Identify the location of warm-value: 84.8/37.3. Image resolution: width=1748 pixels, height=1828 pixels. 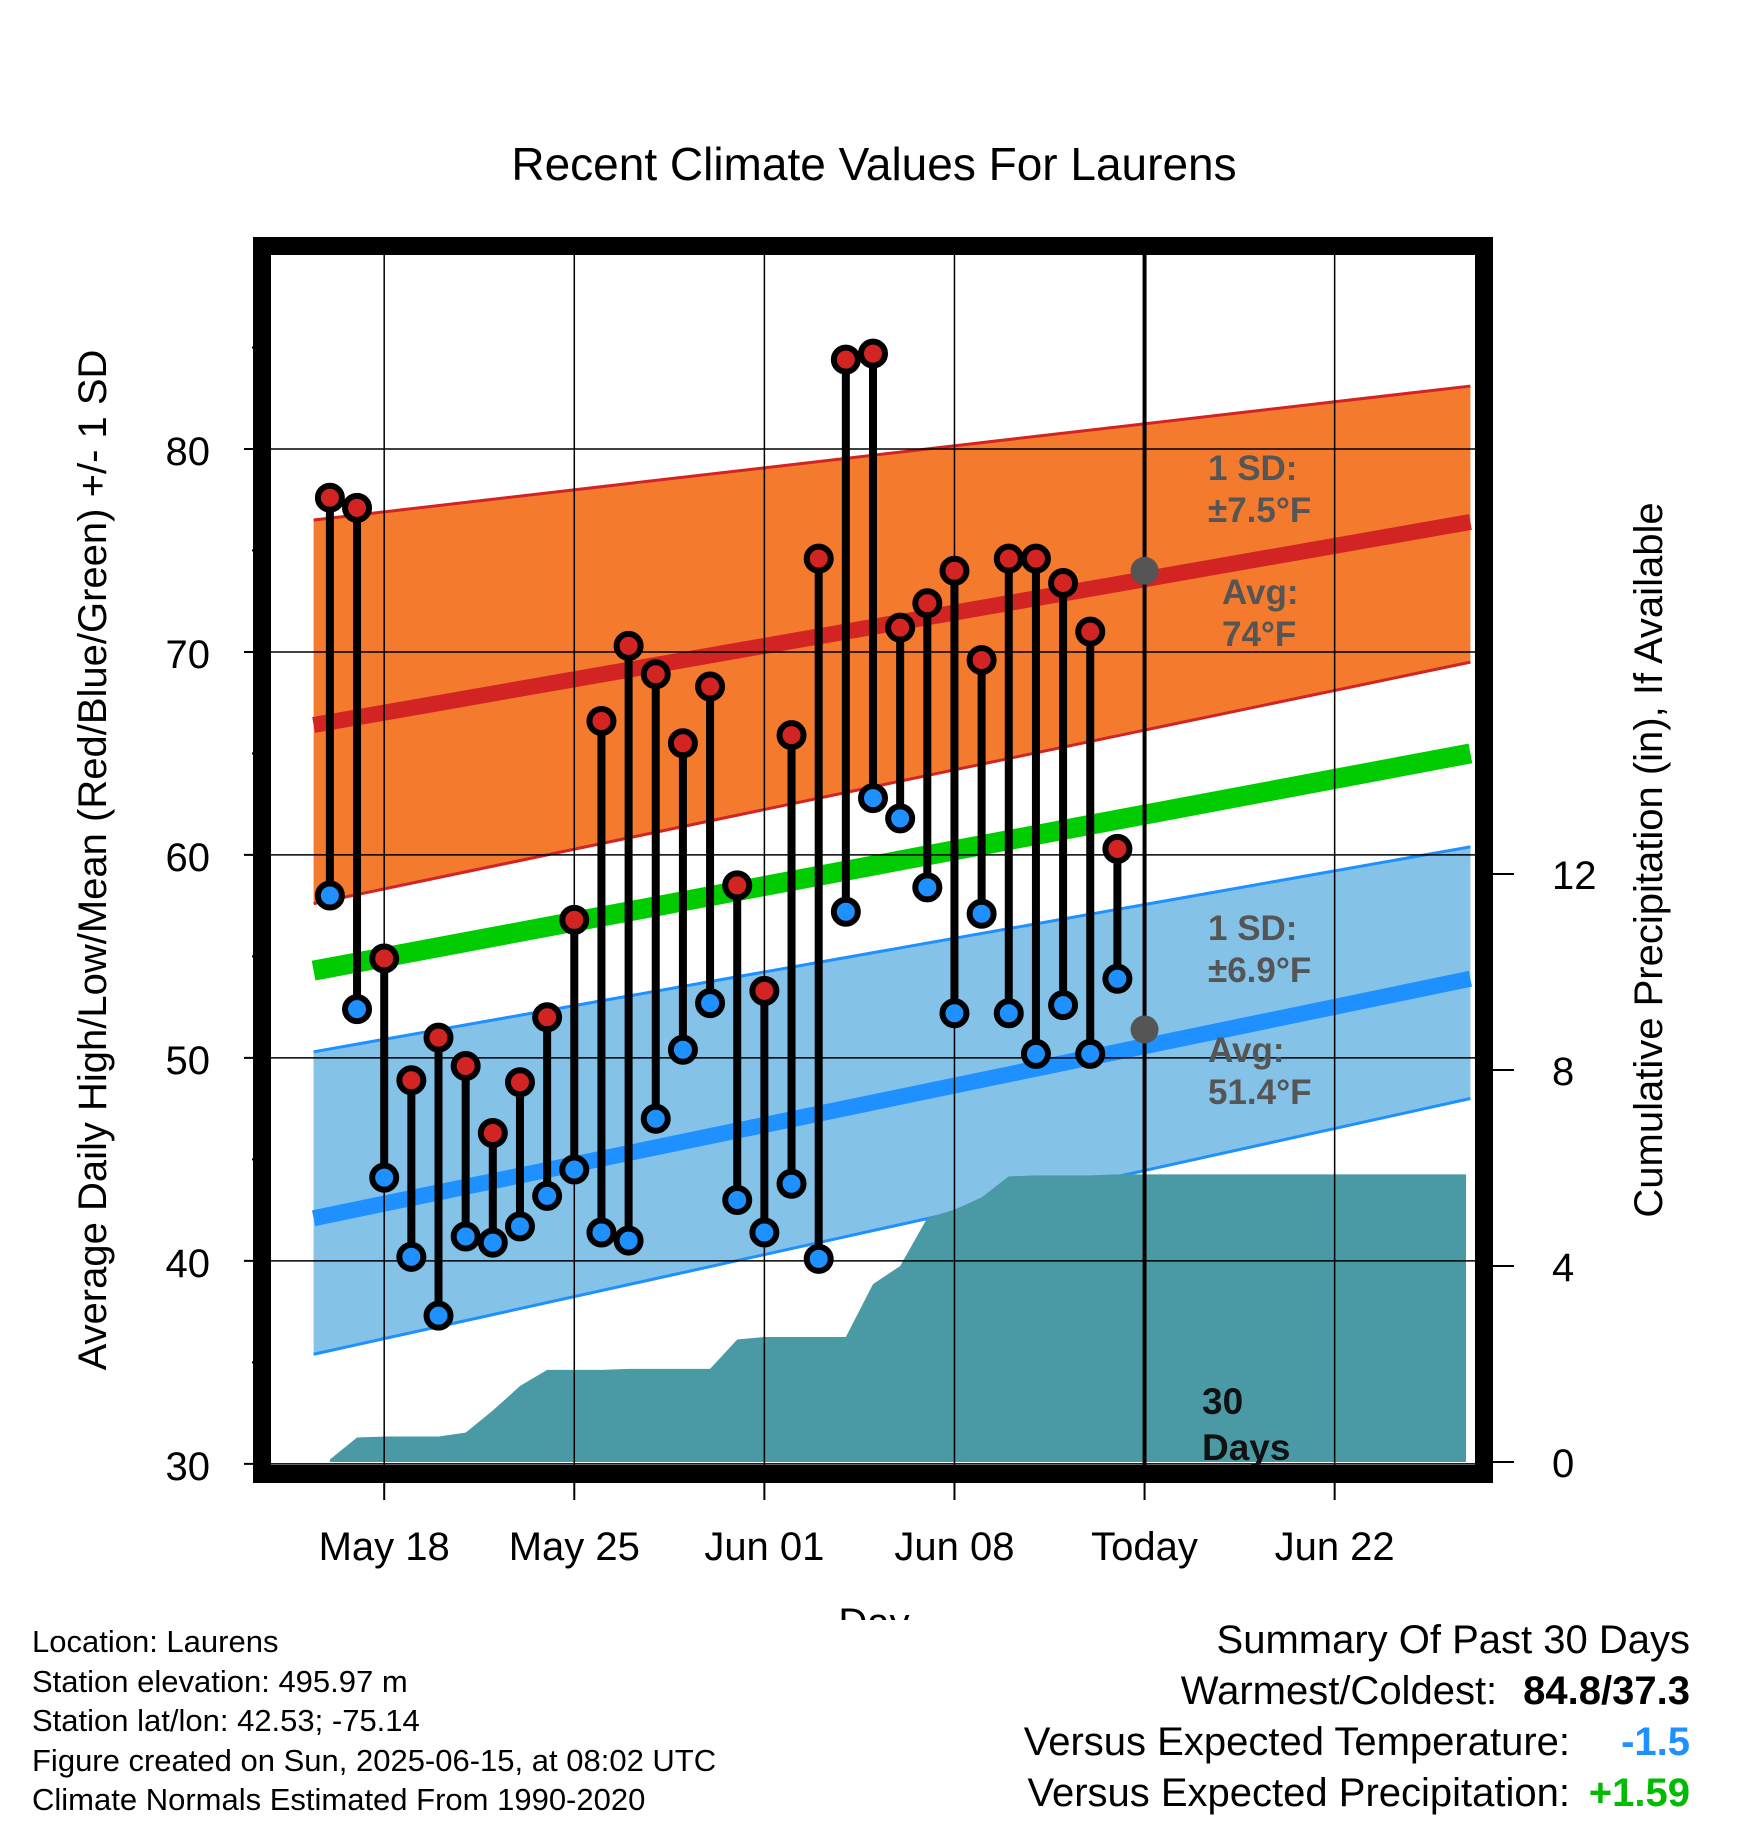
(1606, 1691).